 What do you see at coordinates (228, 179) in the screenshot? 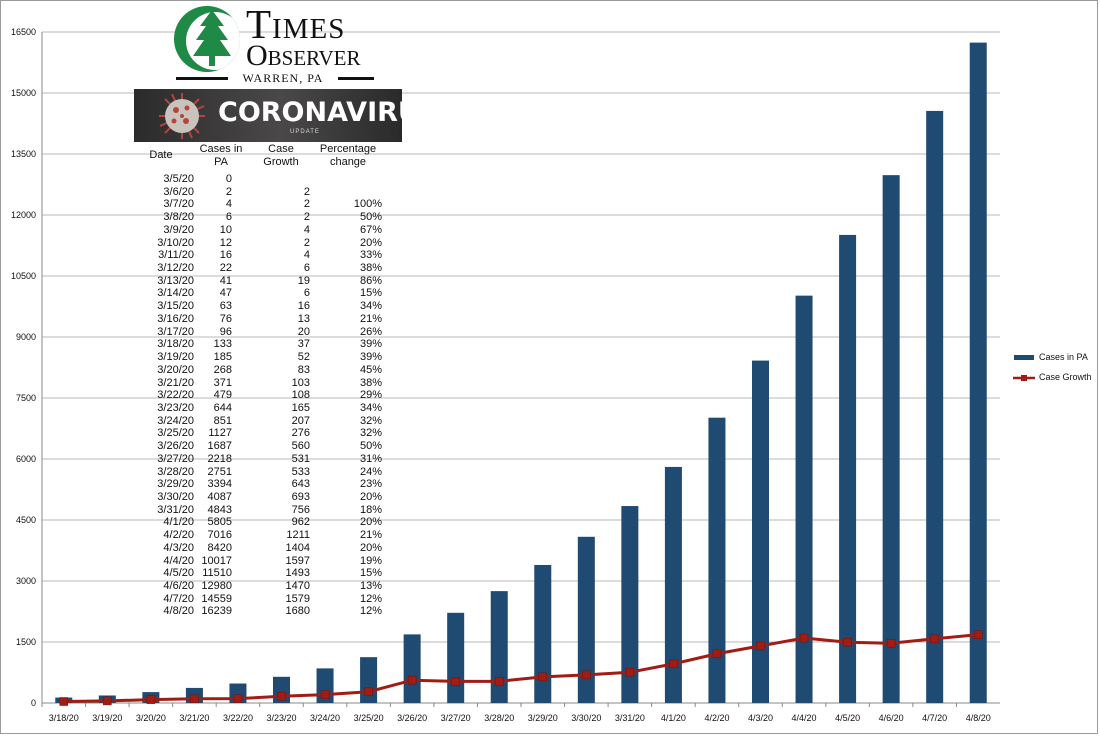
I see `table-cell-cases: 0` at bounding box center [228, 179].